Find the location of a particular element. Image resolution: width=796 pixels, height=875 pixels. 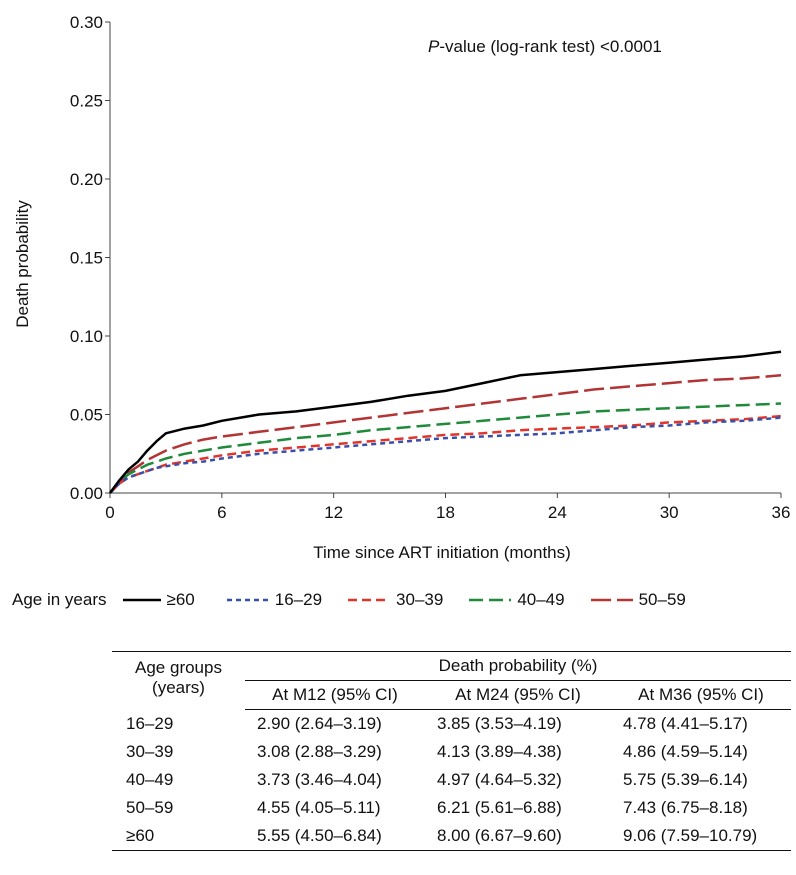

age-groups-header: Age groups (years) is located at coordinates (178, 681).